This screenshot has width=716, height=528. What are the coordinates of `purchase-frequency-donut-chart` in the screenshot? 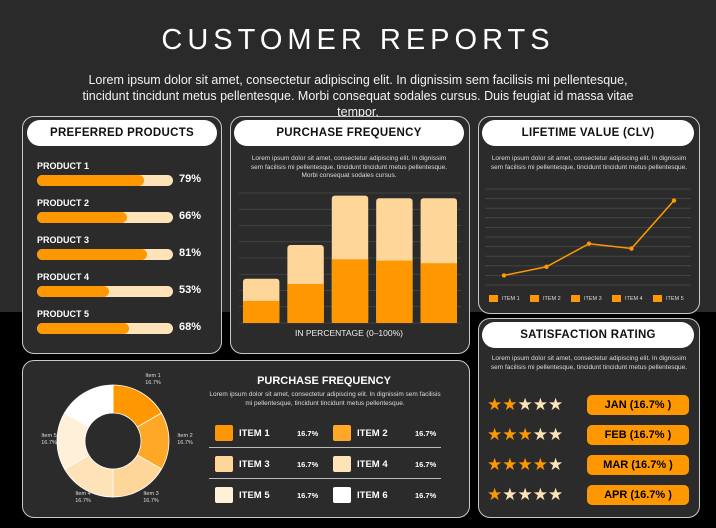 It's located at (113, 441).